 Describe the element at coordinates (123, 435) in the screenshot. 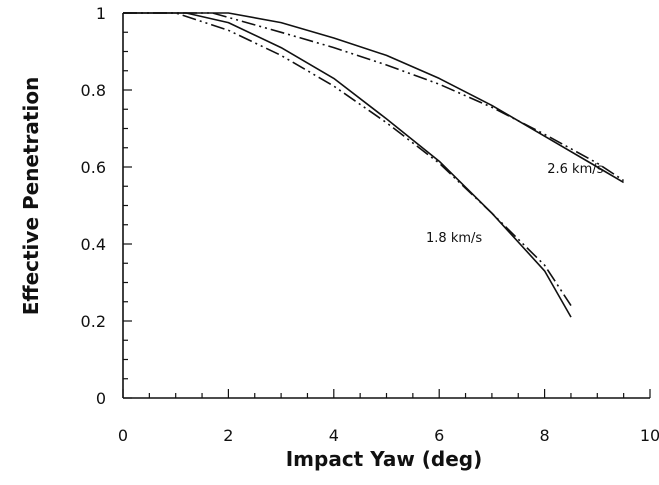

I see `x-tick-label: 0` at that location.